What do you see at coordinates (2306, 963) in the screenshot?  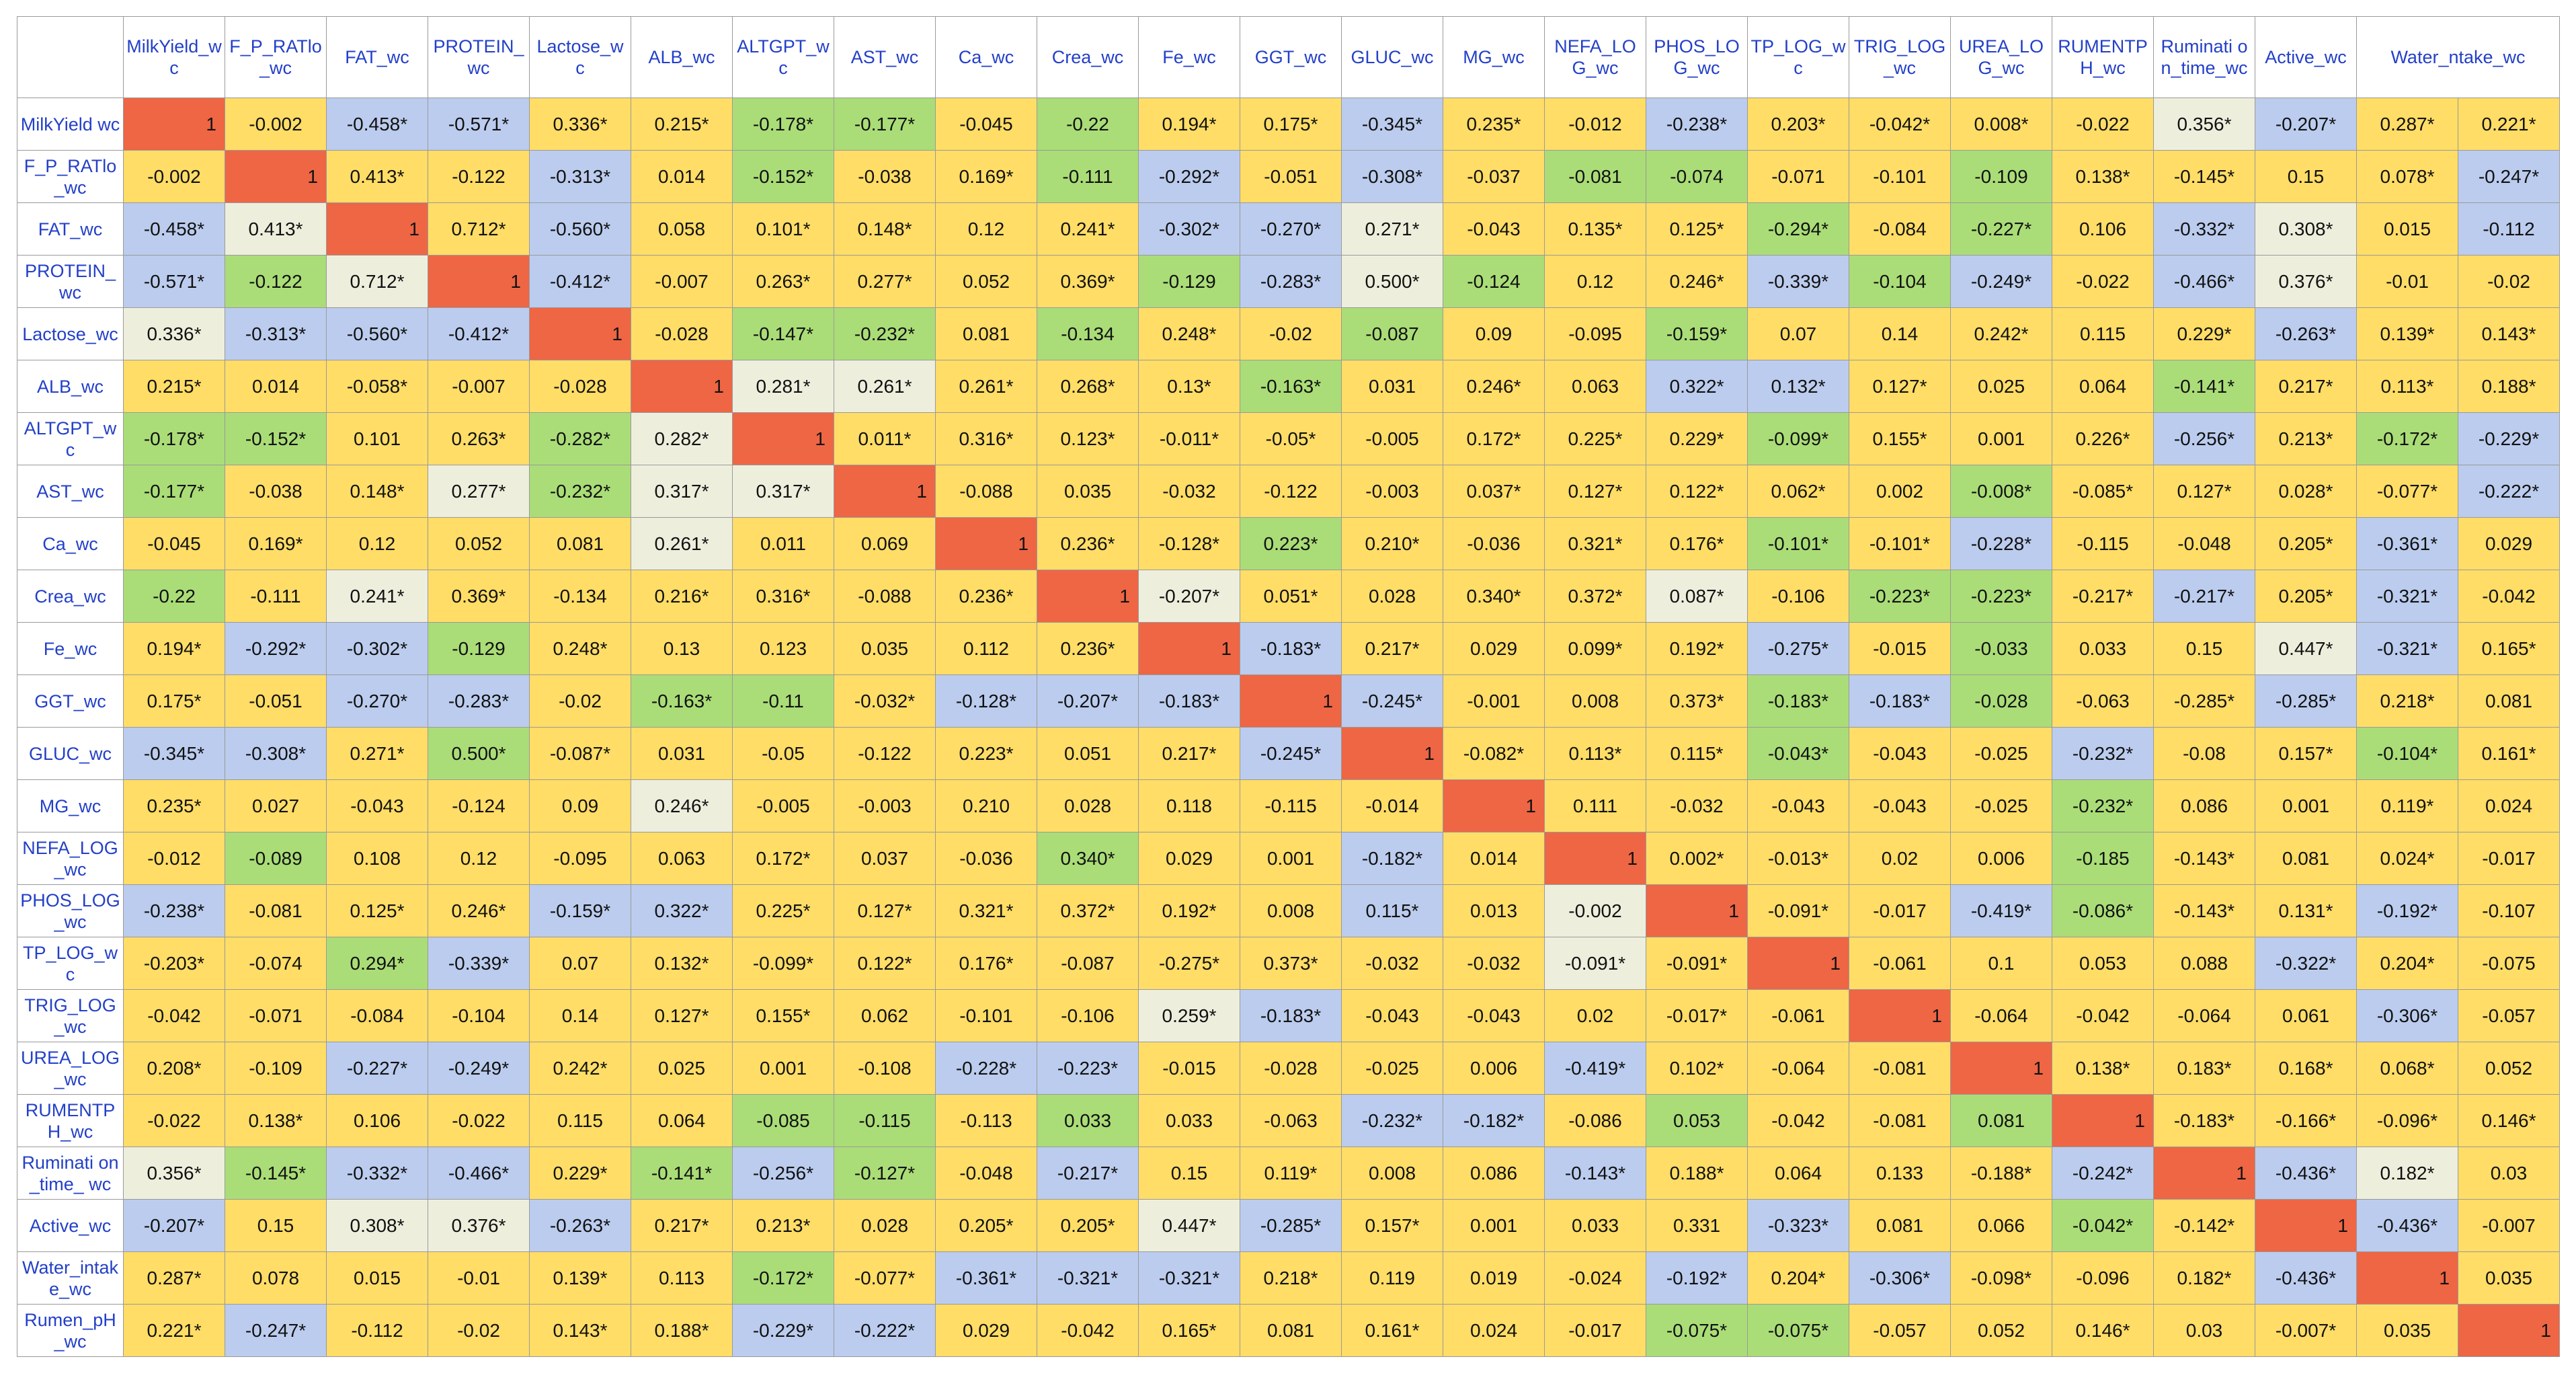 I see `correlation-cell: -0.322*` at bounding box center [2306, 963].